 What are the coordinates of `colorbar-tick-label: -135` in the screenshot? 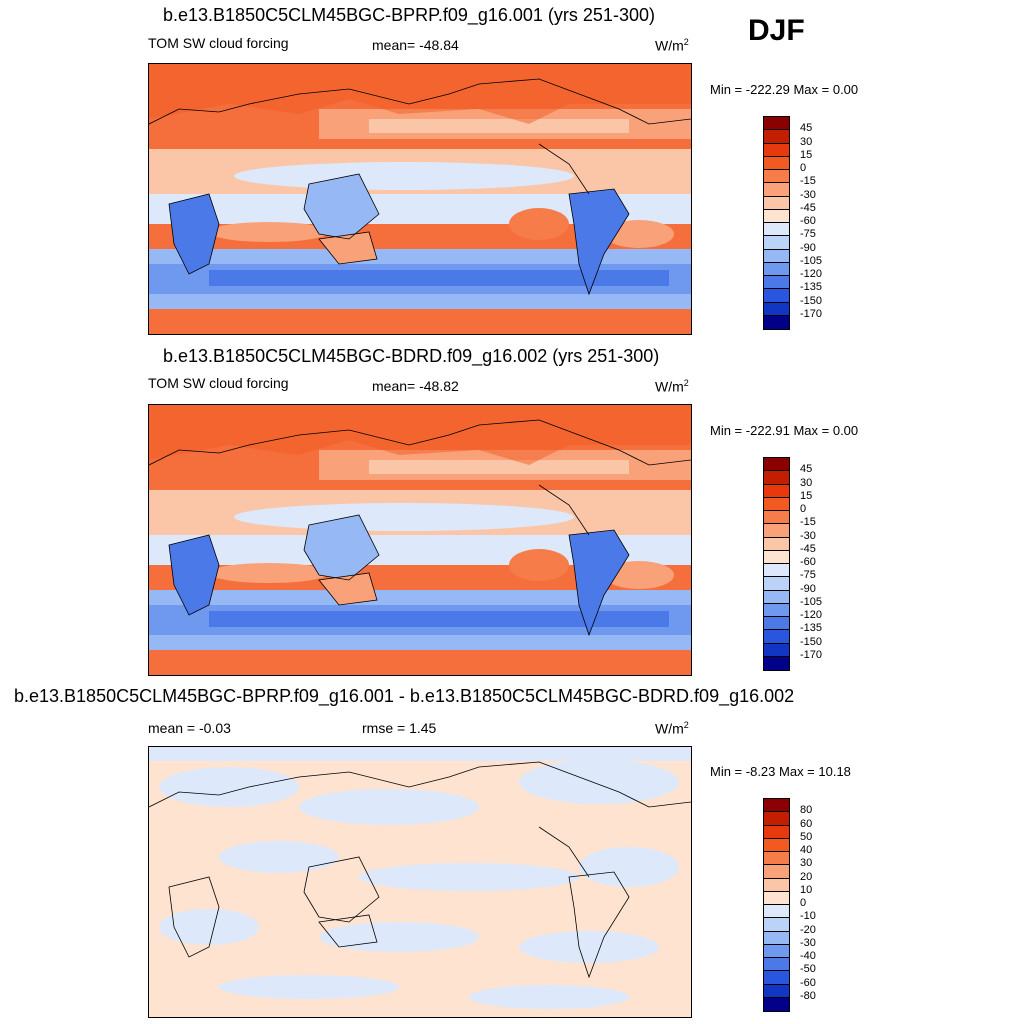 It's located at (811, 287).